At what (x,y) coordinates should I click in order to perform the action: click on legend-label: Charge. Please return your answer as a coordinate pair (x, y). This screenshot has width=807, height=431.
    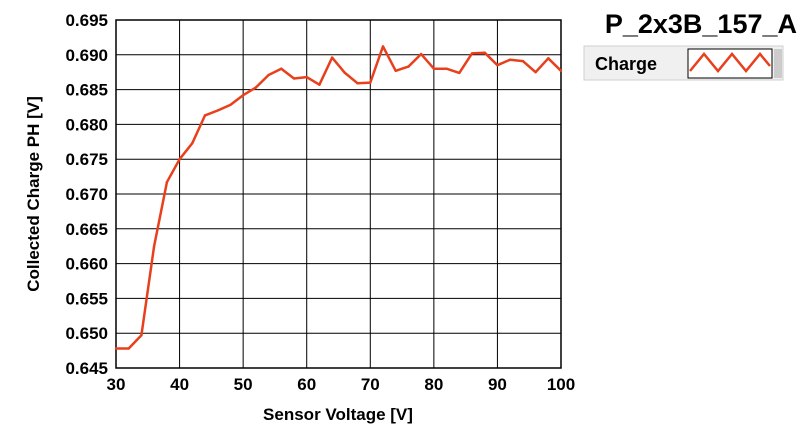
    Looking at the image, I should click on (626, 64).